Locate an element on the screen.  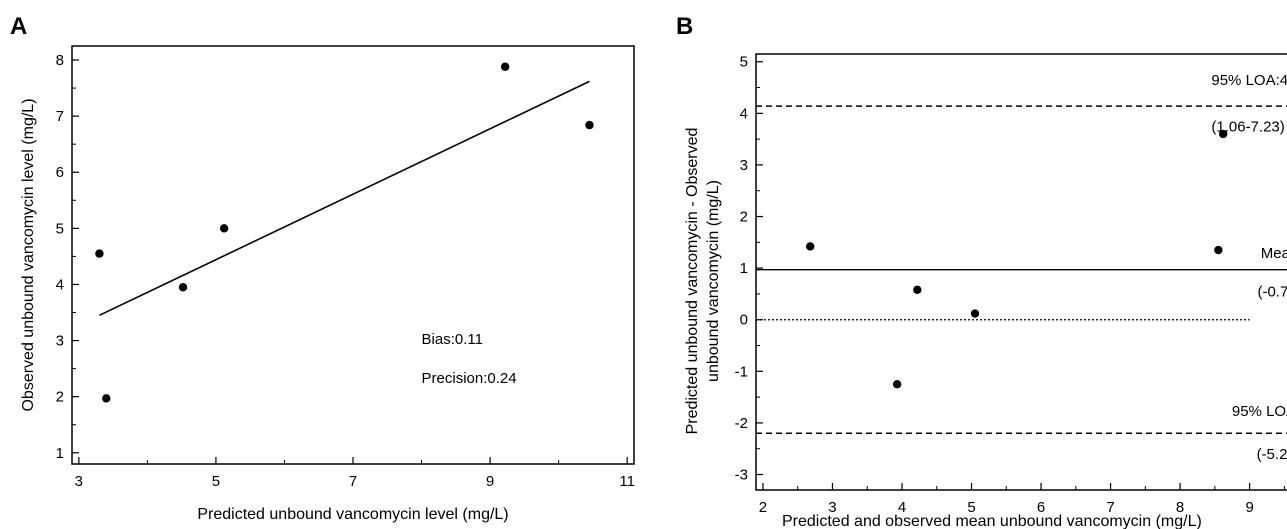
annotation-label: (-0.72- 2.67) is located at coordinates (1272, 292).